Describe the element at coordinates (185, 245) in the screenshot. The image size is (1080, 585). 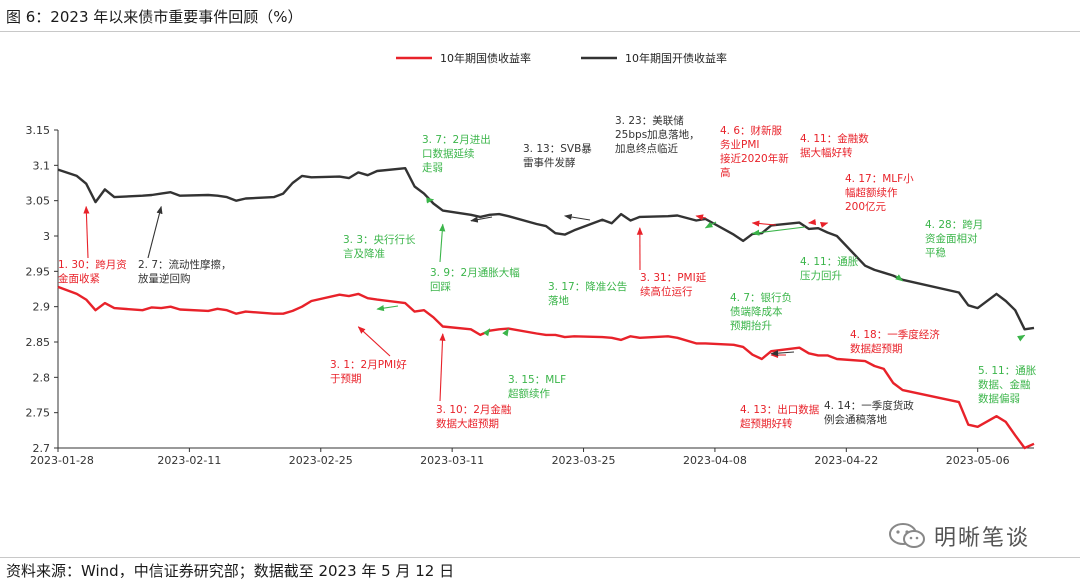
I see `annotation-1: 2. 7：流动性摩擦，放量逆回购` at that location.